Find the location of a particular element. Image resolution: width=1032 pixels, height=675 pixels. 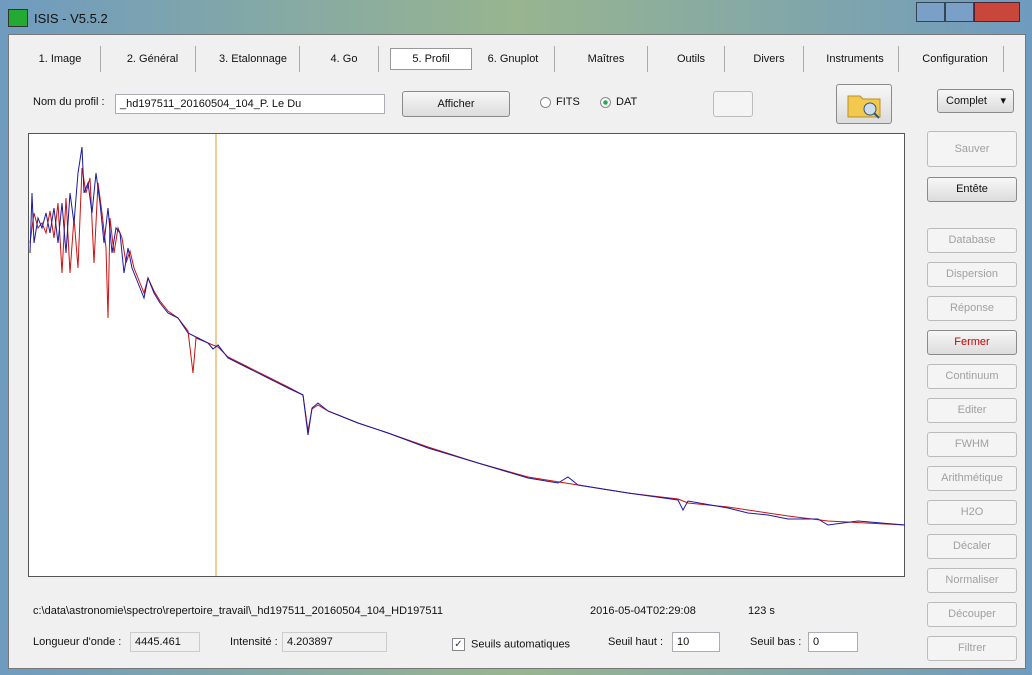

folder-icon is located at coordinates (864, 107).